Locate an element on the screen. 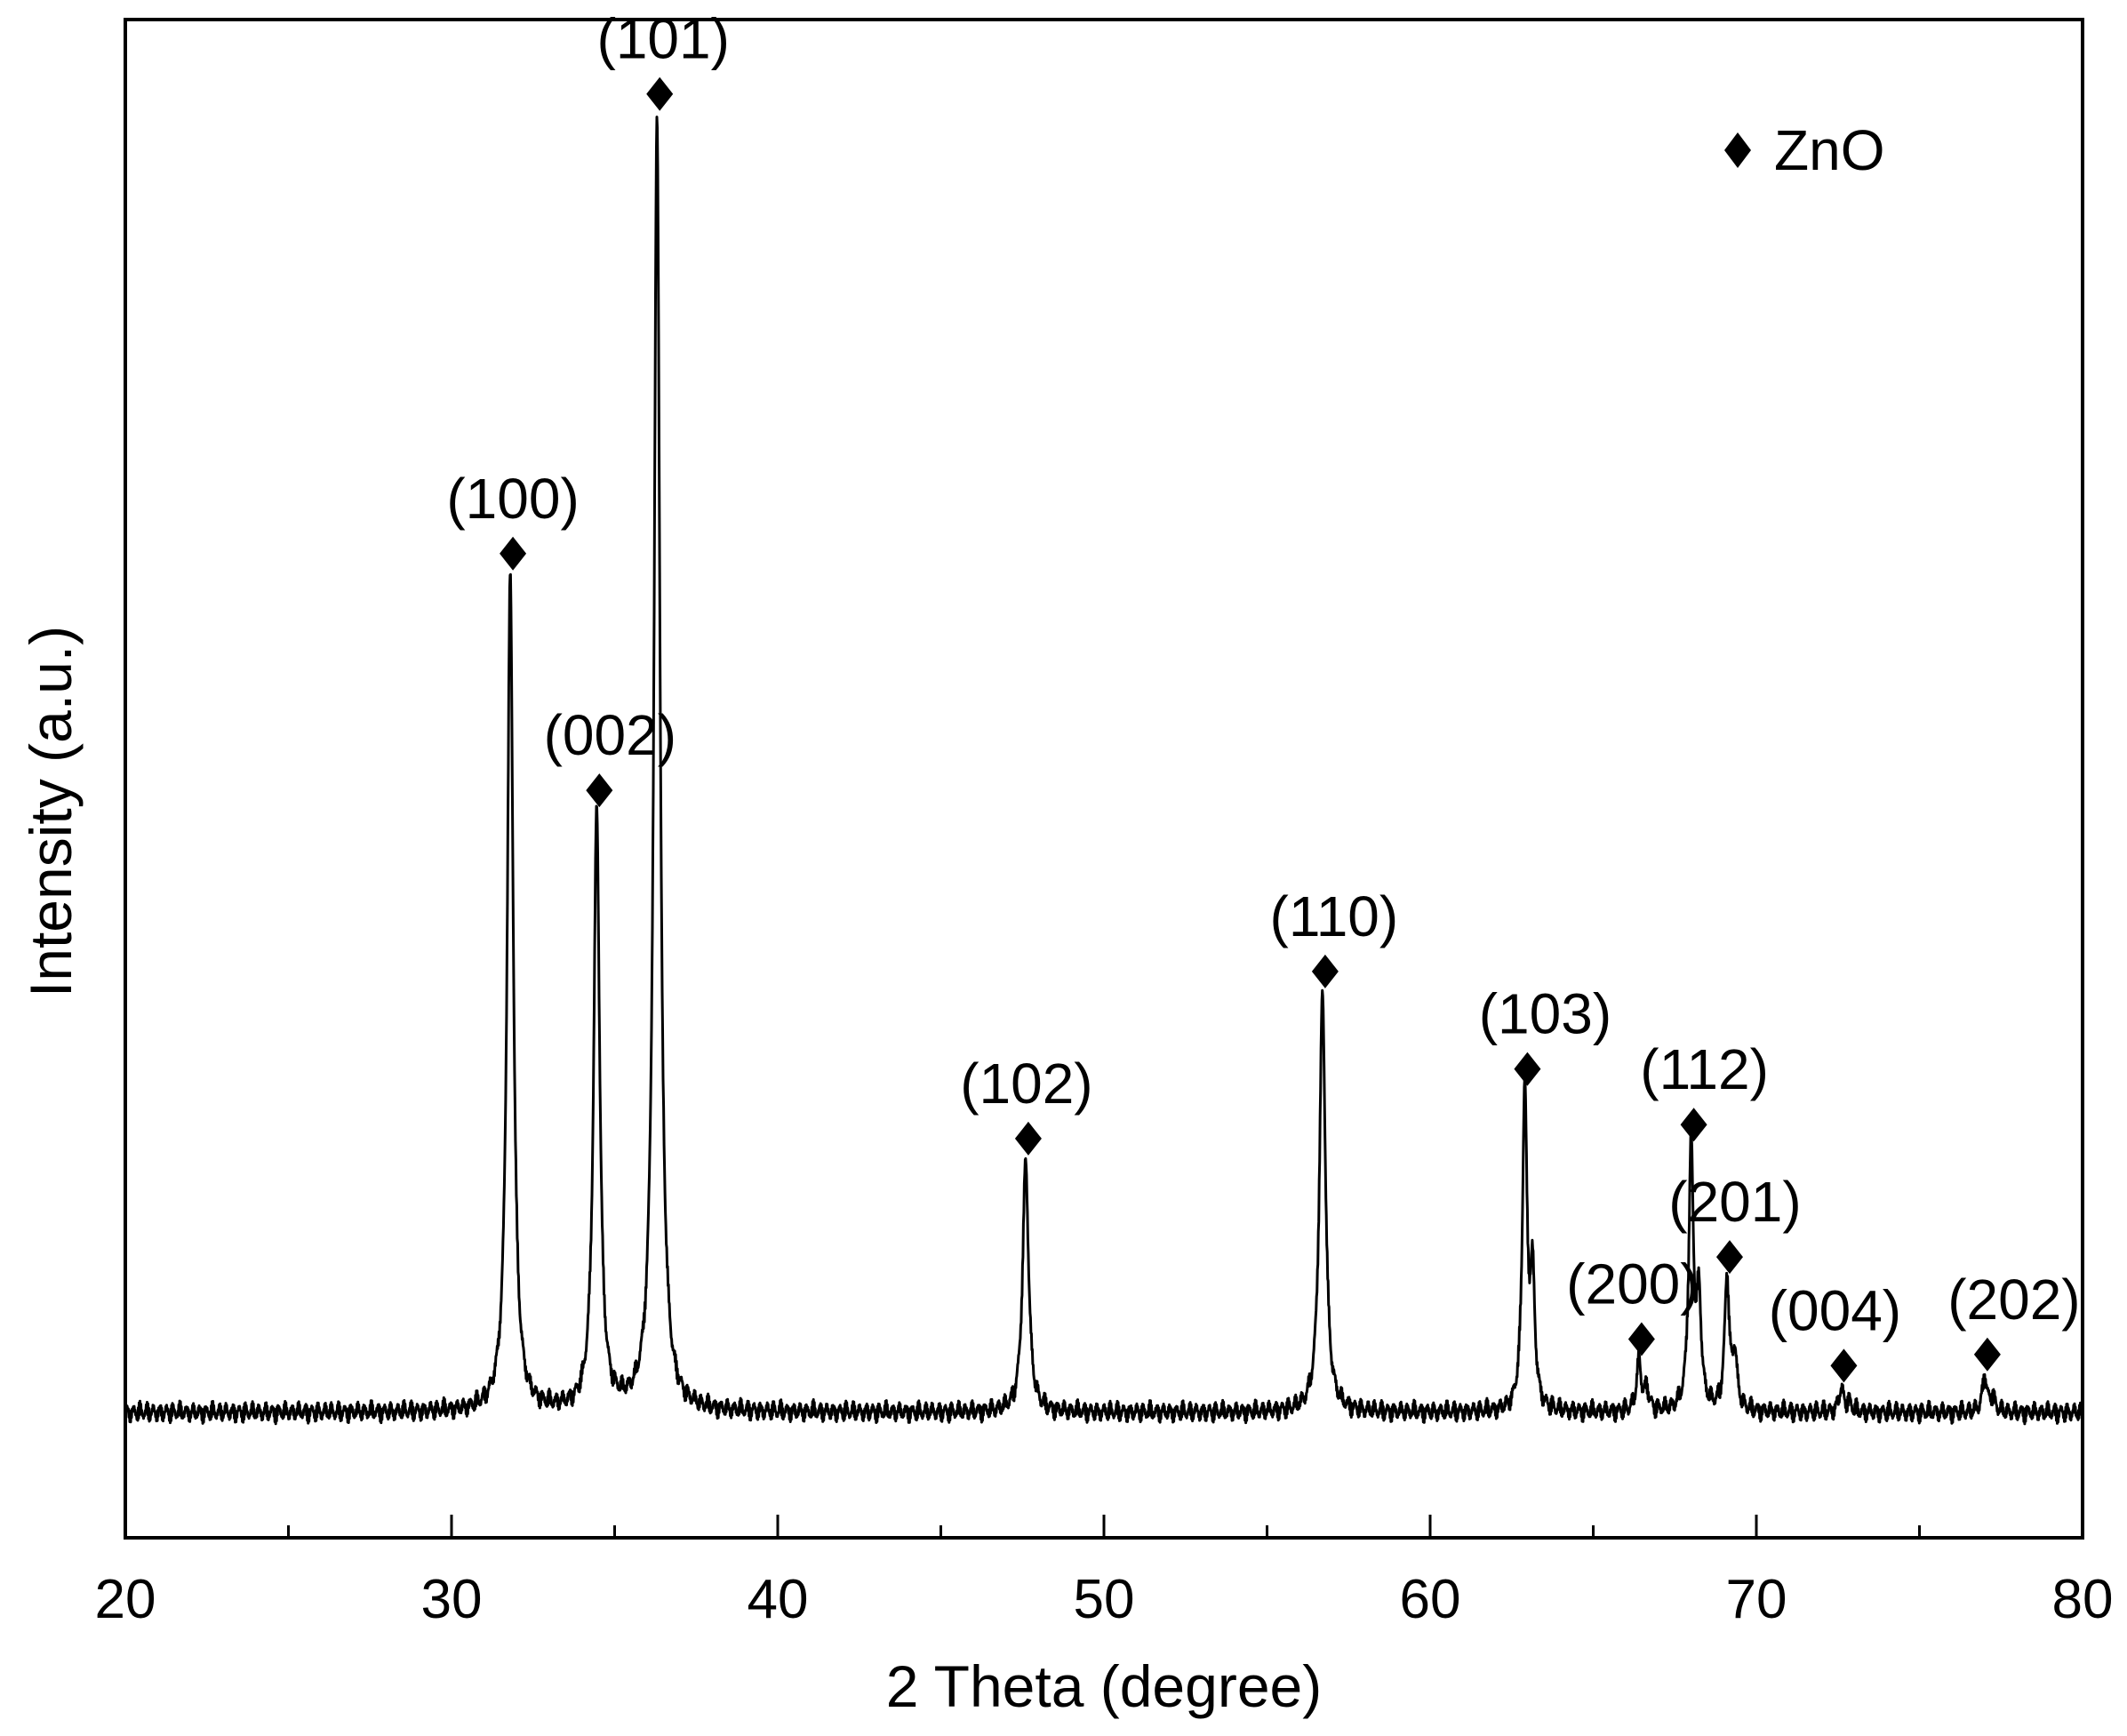  peak-label: (100) is located at coordinates (512, 499).